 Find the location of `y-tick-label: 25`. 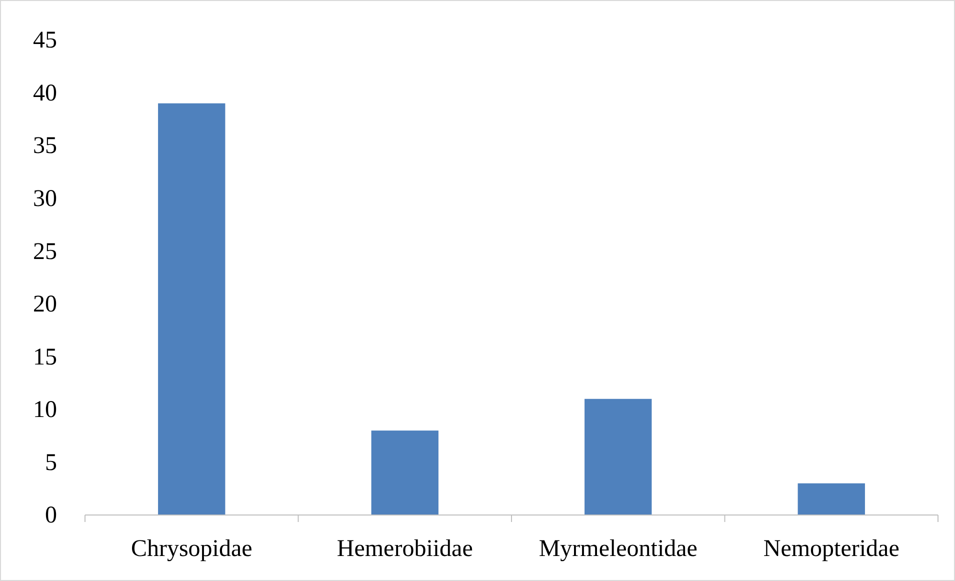

y-tick-label: 25 is located at coordinates (45, 251).